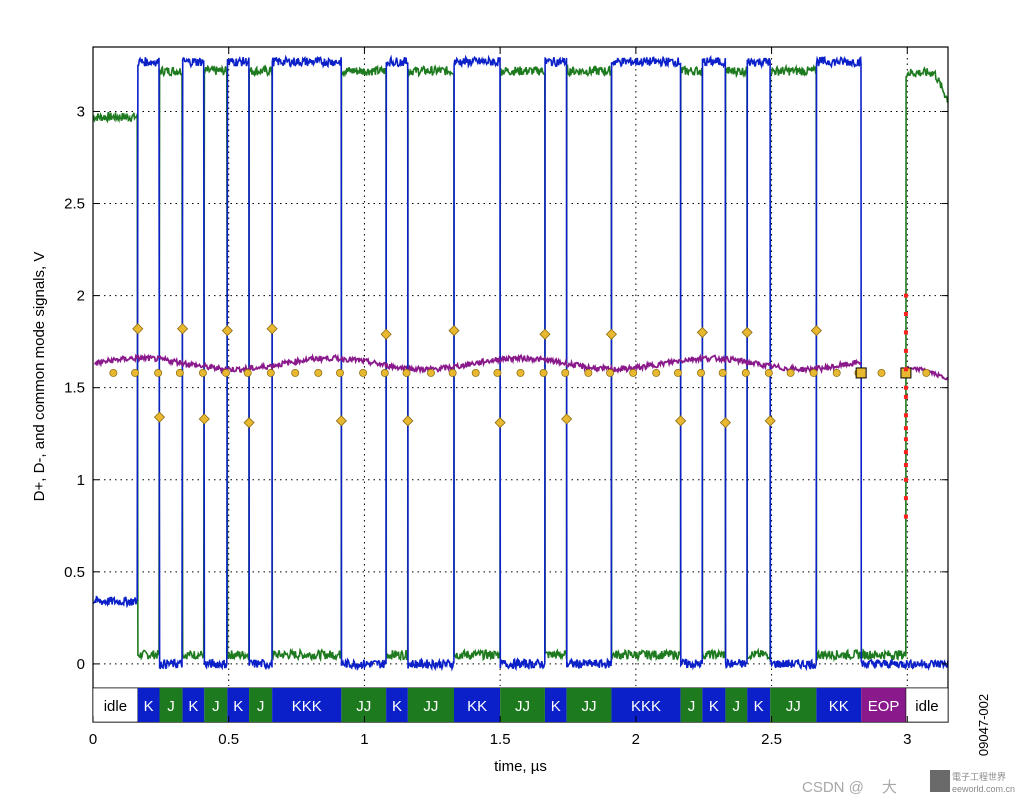 This screenshot has height=804, width=1024. Describe the element at coordinates (81, 664) in the screenshot. I see `y-tick-label: 0` at that location.